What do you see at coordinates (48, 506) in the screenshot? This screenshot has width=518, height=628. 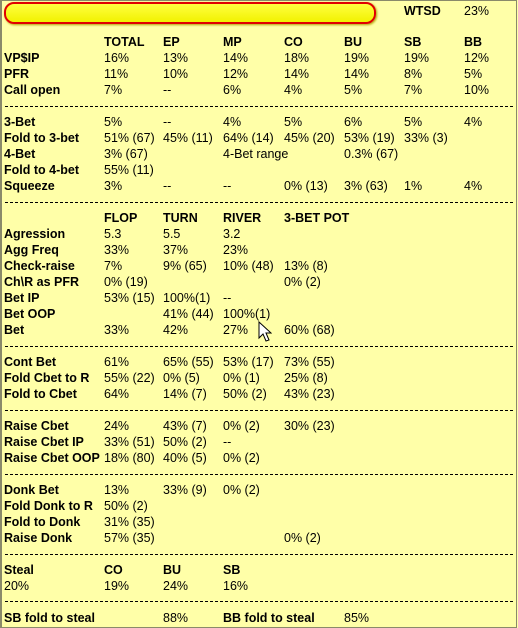 I see `row-label: Fold Donk to R` at bounding box center [48, 506].